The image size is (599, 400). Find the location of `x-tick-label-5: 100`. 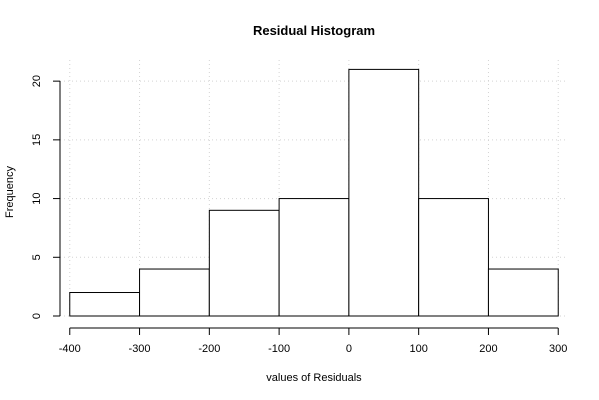

x-tick-label-5: 100 is located at coordinates (418, 349).